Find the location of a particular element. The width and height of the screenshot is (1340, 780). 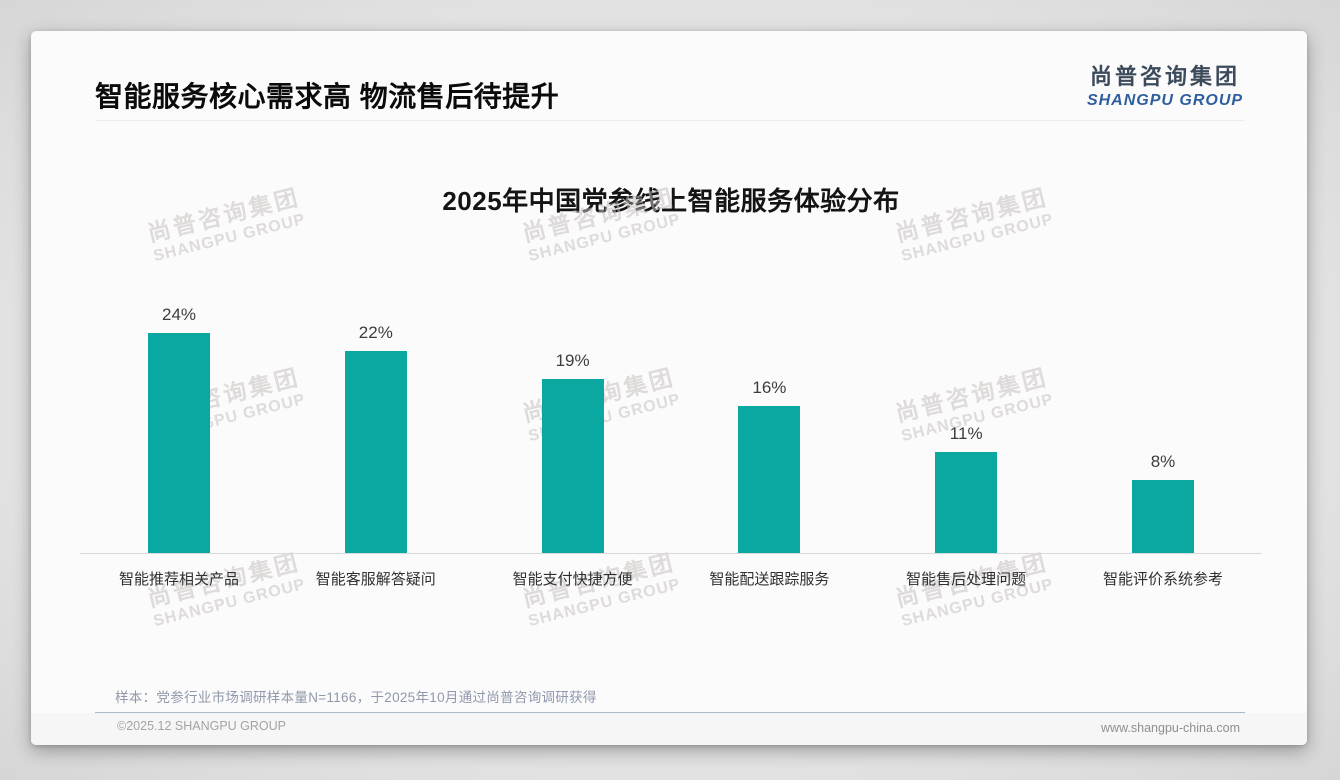

bar-category-label: 智能配送跟踪服务 is located at coordinates (769, 579).